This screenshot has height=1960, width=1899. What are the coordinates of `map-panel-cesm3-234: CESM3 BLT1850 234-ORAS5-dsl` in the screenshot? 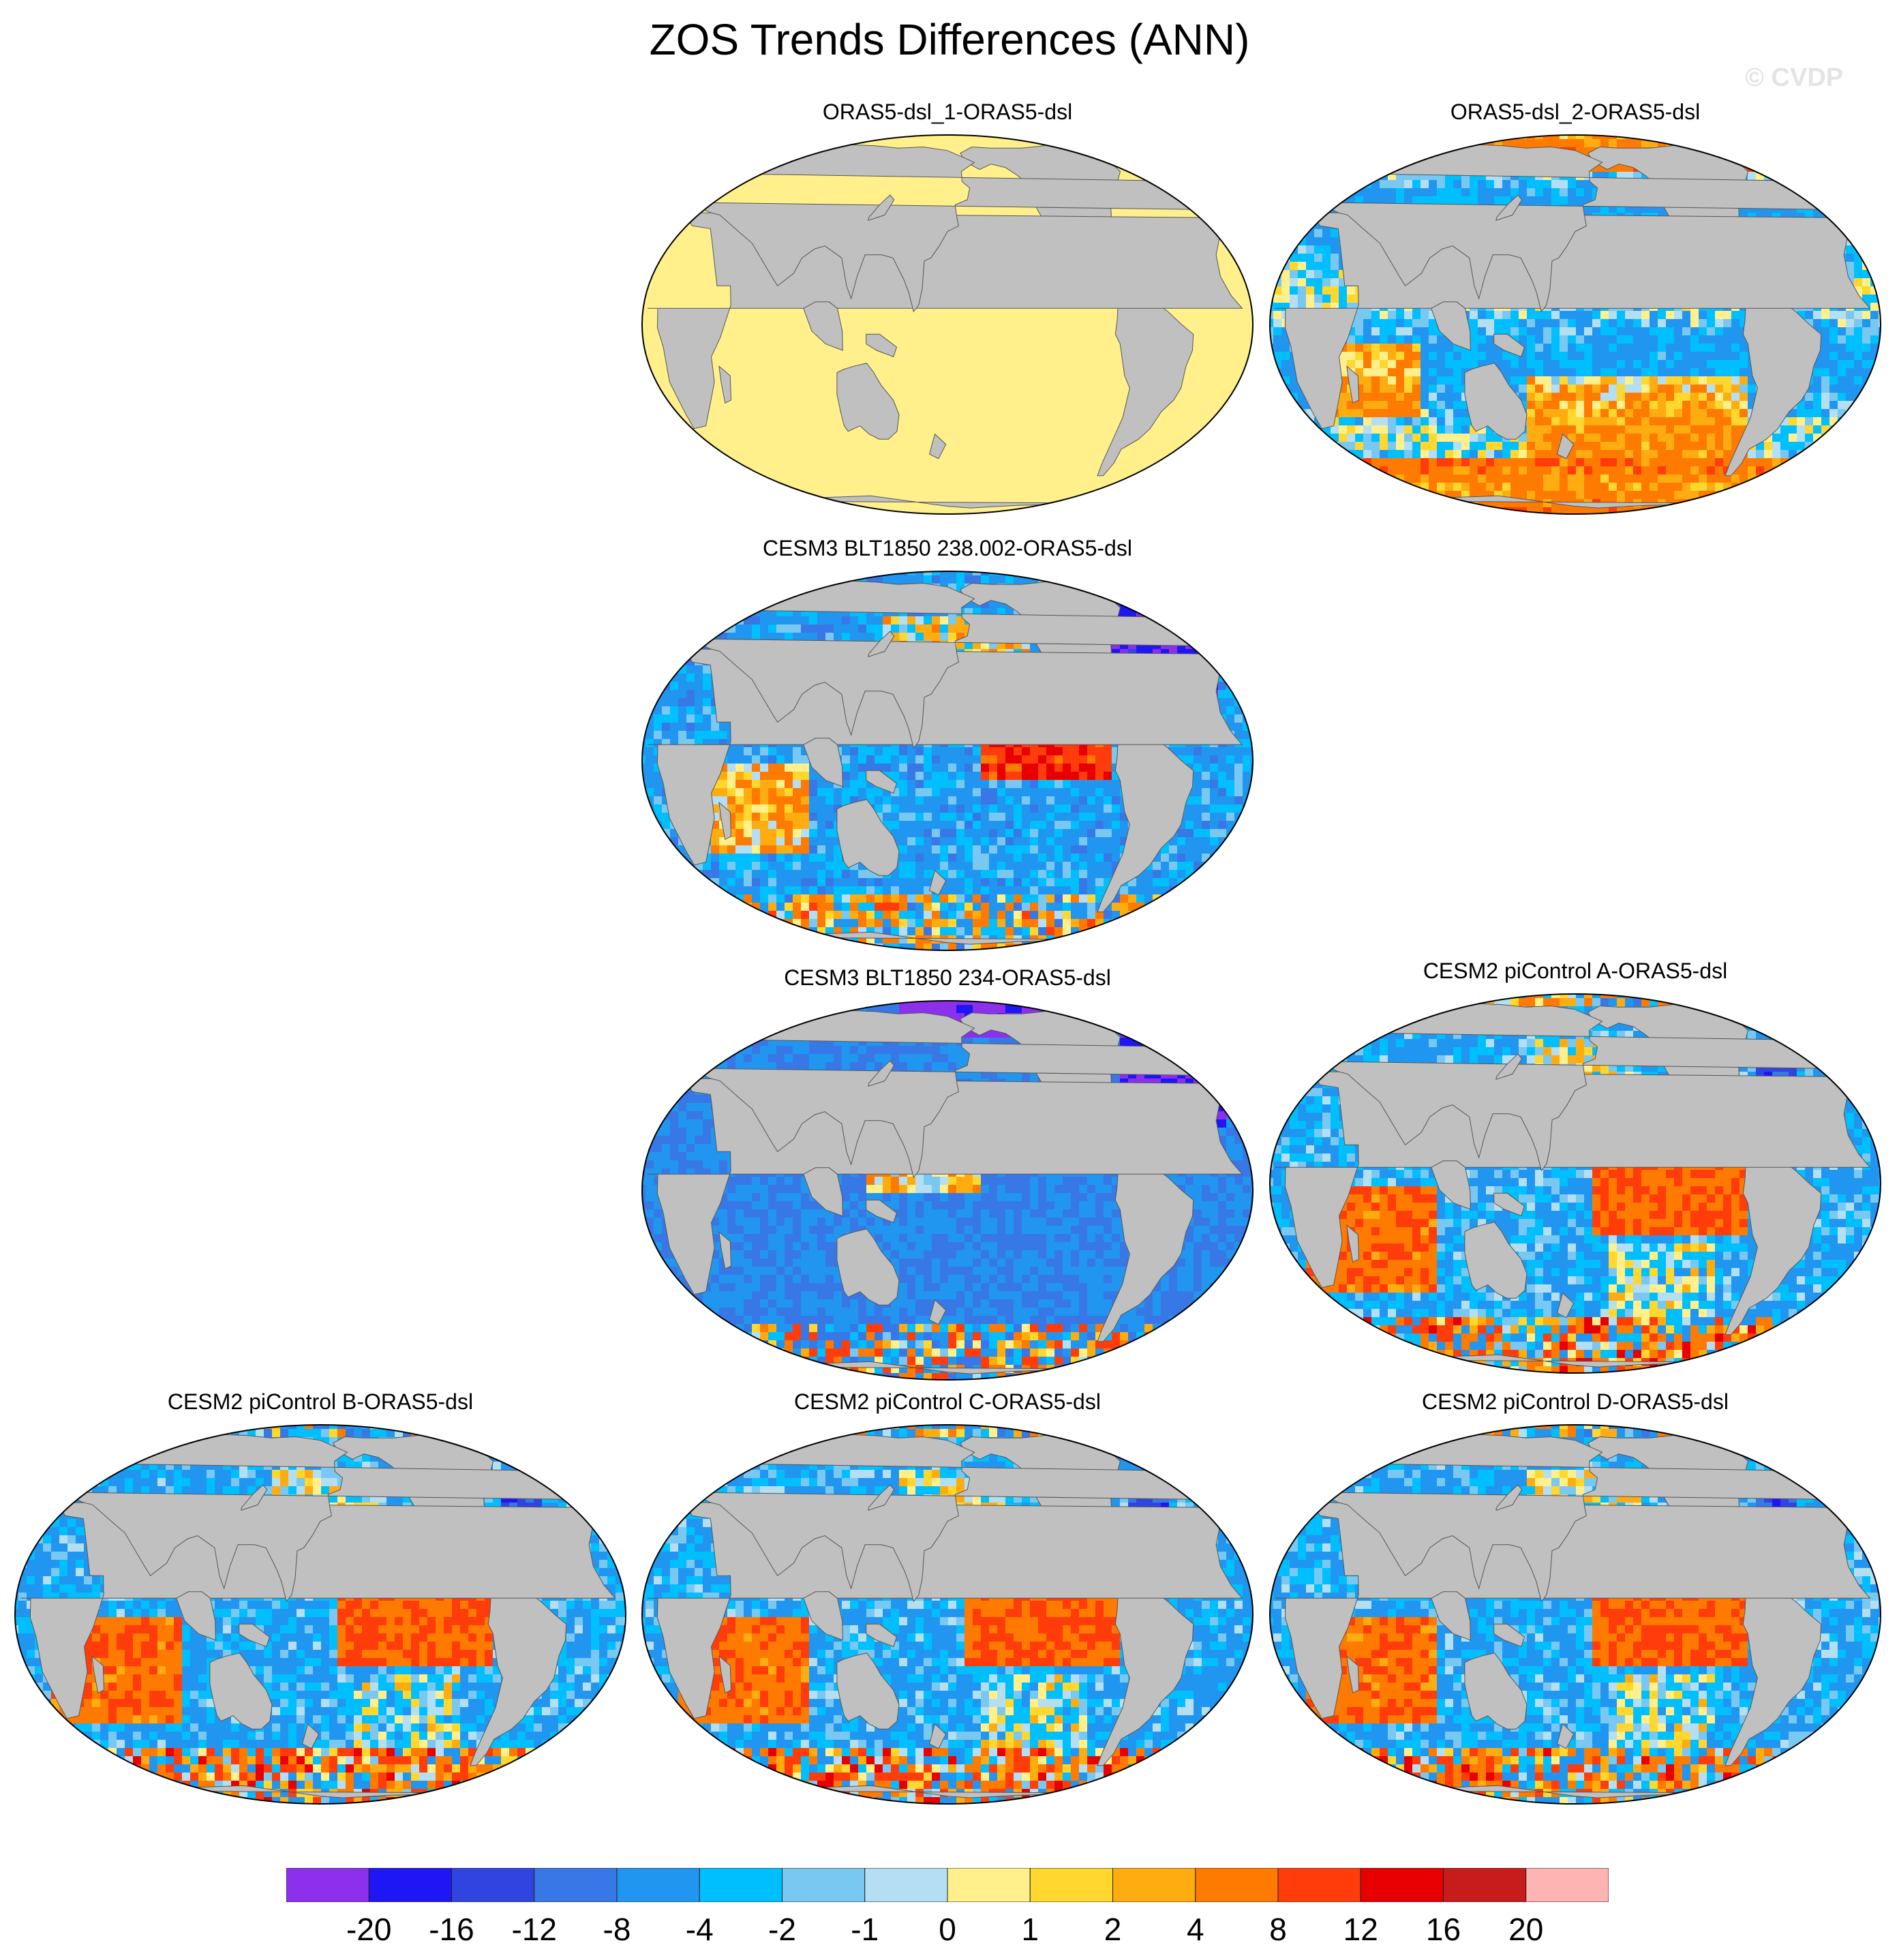 It's located at (947, 1172).